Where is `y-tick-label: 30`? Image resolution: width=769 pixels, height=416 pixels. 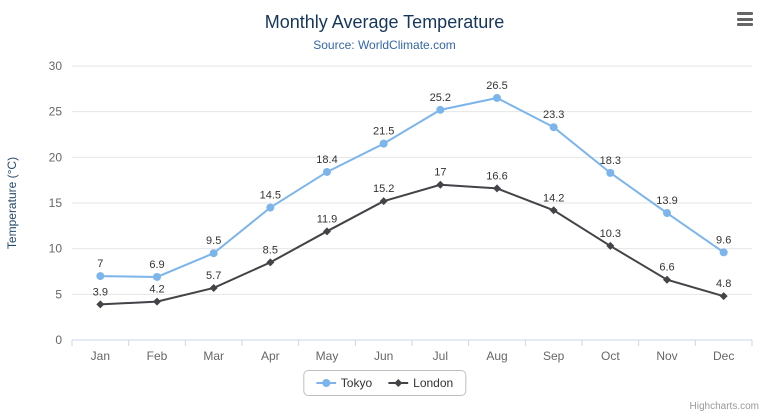 y-tick-label: 30 is located at coordinates (56, 66).